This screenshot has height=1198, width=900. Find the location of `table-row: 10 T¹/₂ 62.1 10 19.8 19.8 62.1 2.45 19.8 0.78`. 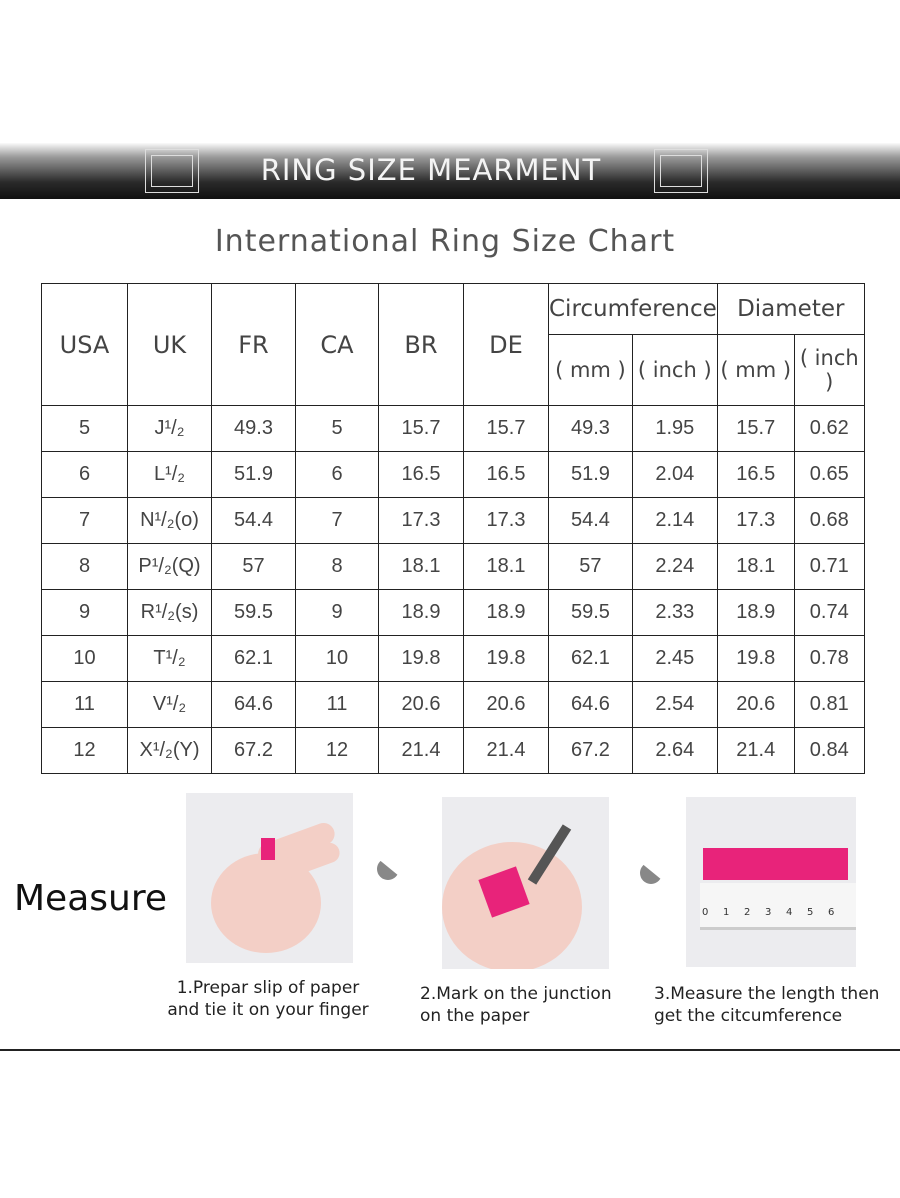

table-row: 10 T¹/₂ 62.1 10 19.8 19.8 62.1 2.45 19.8 0.78 is located at coordinates (453, 658).